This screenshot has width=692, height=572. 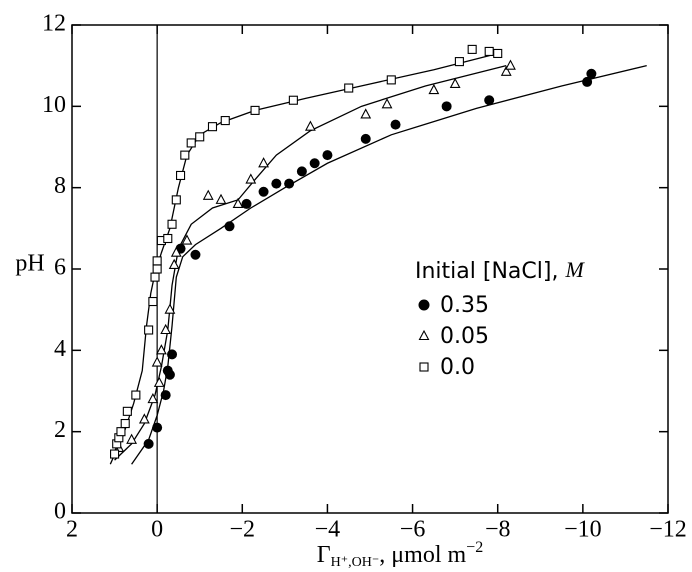 What do you see at coordinates (324, 555) in the screenshot?
I see `x-label-symbol: Γ` at bounding box center [324, 555].